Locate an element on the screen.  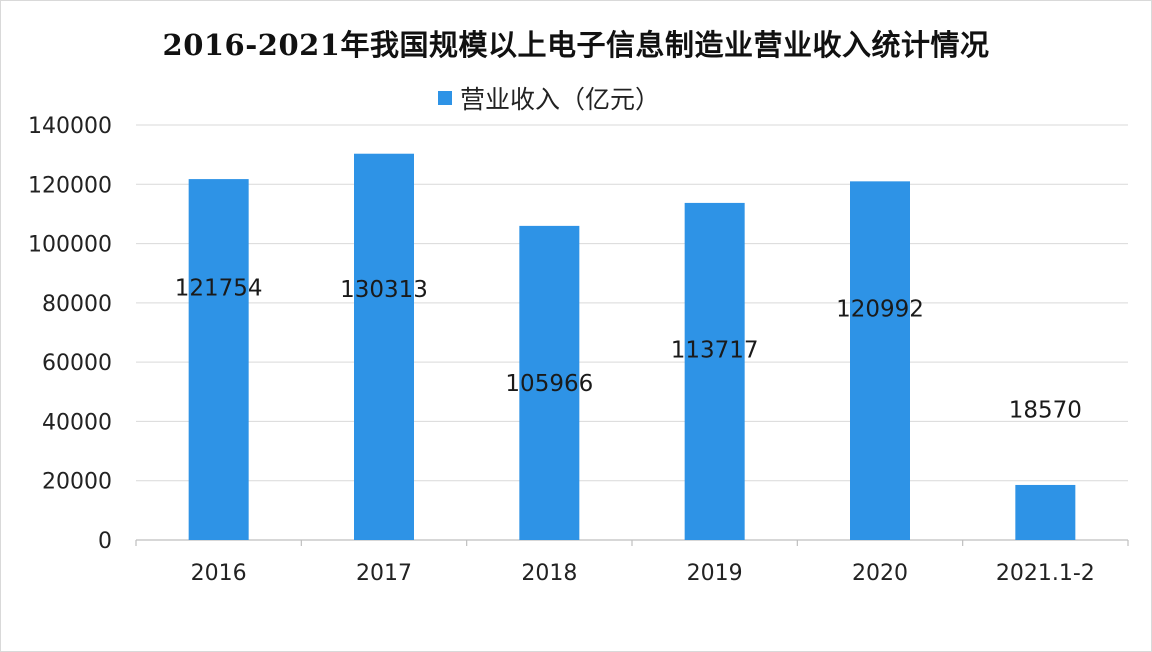
data-label: 120992 is located at coordinates (880, 310).